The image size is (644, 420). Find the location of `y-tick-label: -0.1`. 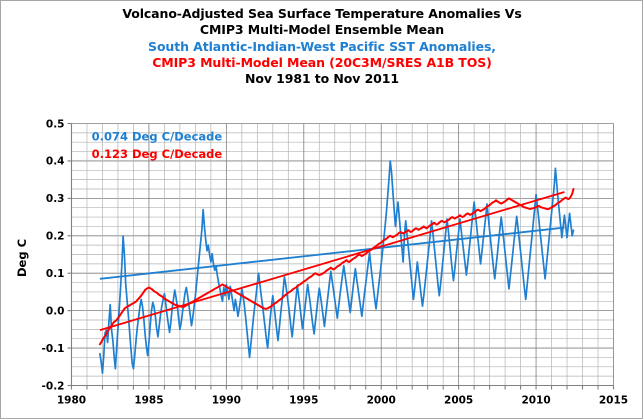

y-tick-label: -0.1 is located at coordinates (53, 349).